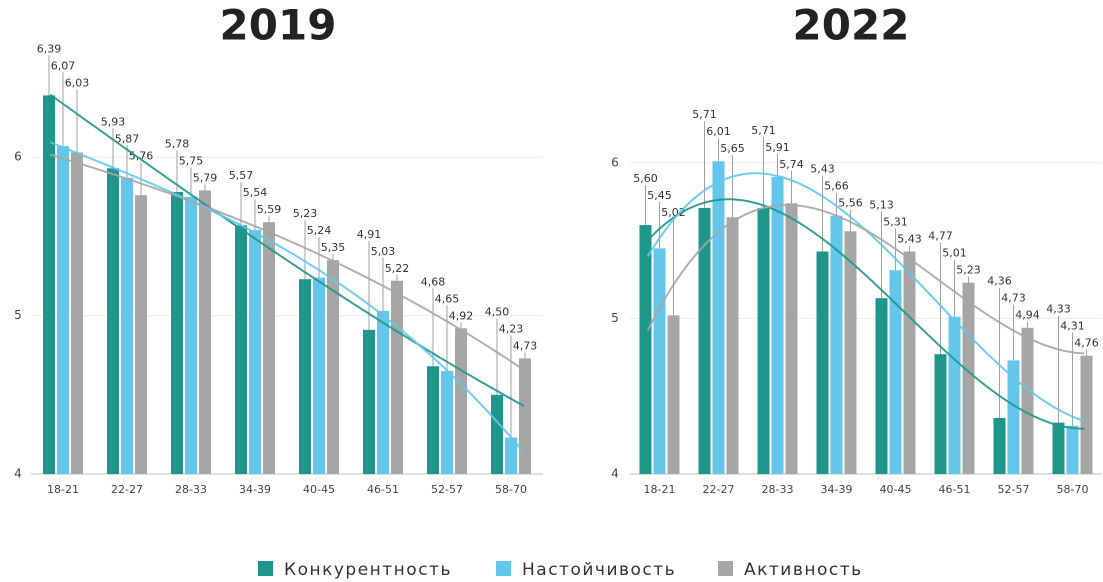 Image resolution: width=1103 pixels, height=582 pixels. I want to click on data-label: 6,01, so click(718, 131).